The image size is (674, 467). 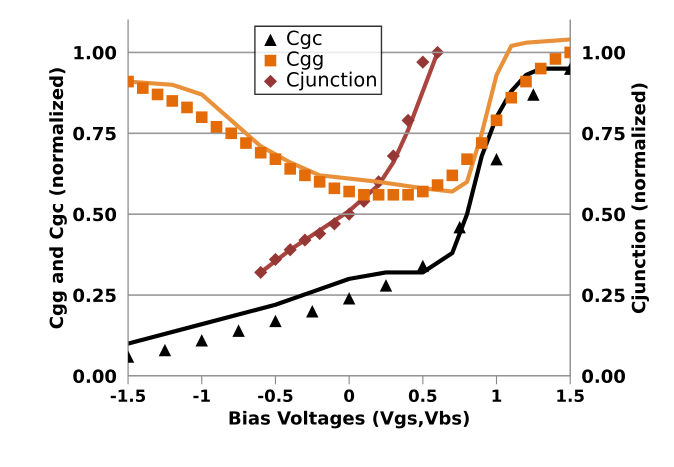 I want to click on x-tick-label: -1, so click(x=201, y=396).